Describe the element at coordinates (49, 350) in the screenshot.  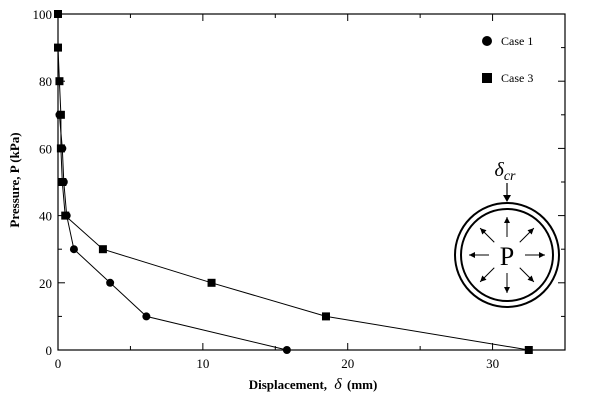
I see `y-tick-label: 0` at that location.